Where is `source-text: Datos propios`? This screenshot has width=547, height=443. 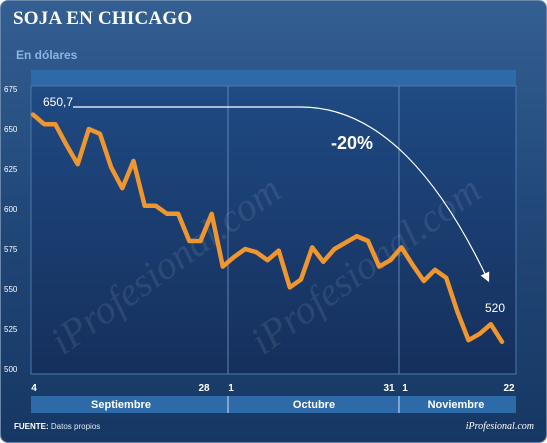 source-text: Datos propios is located at coordinates (75, 426).